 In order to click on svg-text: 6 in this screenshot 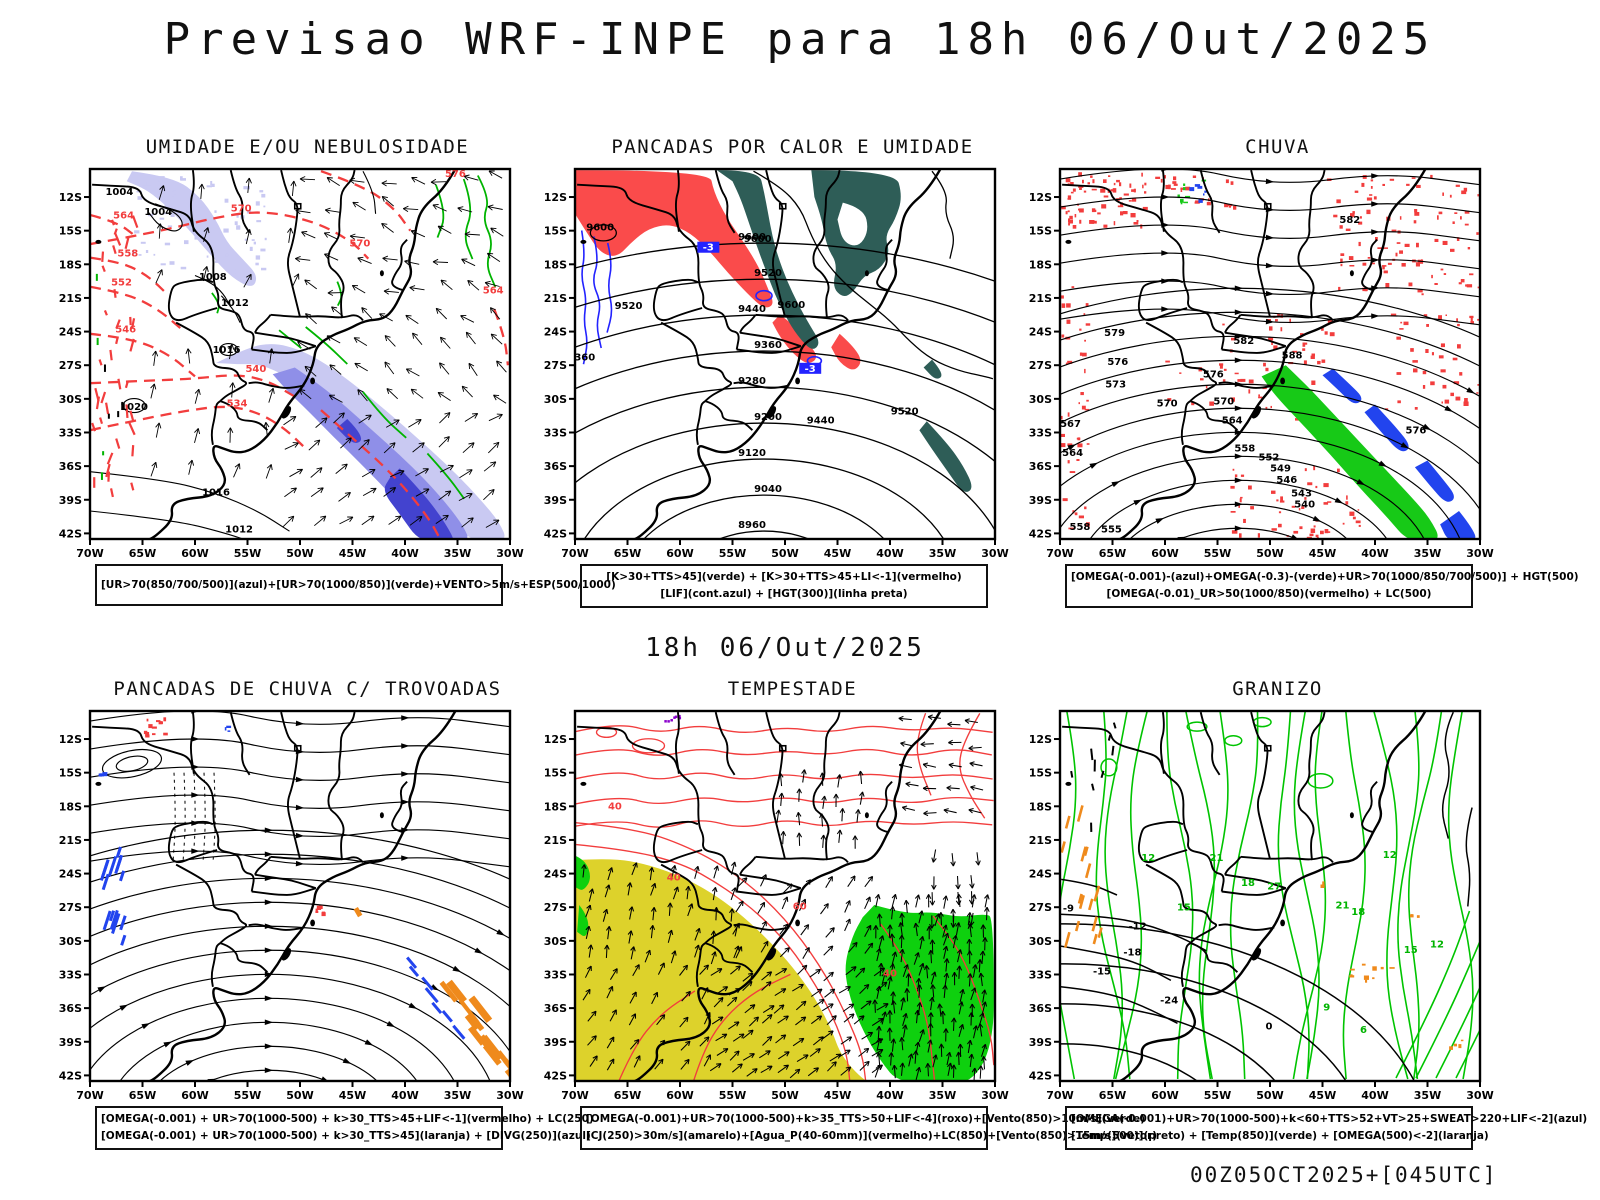, I will do `click(1363, 1030)`.